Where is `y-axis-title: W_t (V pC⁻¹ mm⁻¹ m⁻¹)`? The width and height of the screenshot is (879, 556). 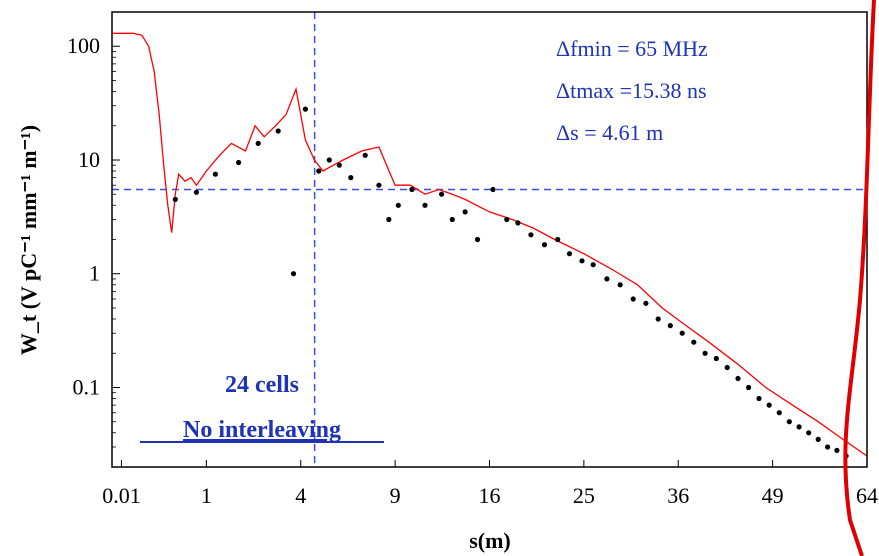 y-axis-title: W_t (V pC⁻¹ mm⁻¹ m⁻¹) is located at coordinates (28, 240).